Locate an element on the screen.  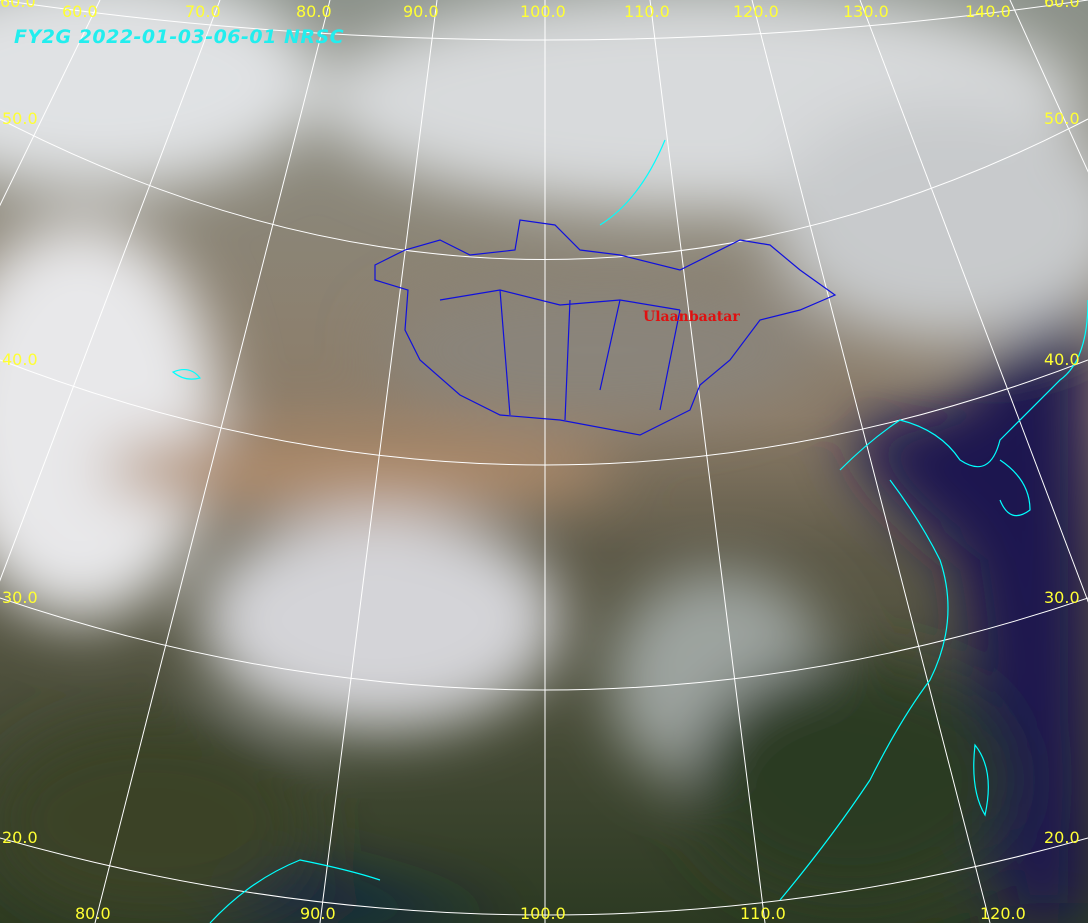
mongolia-border is located at coordinates (605, 327).